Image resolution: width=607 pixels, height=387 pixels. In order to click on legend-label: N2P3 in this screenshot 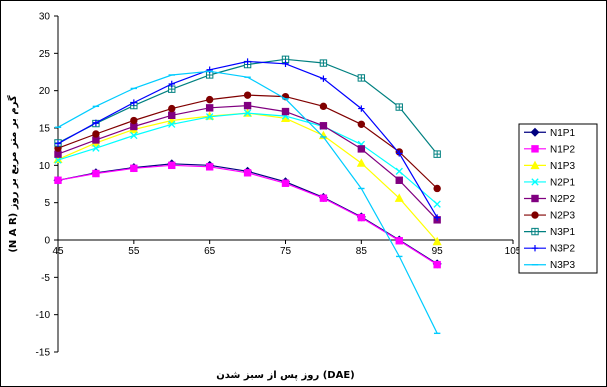, I will do `click(562, 216)`.